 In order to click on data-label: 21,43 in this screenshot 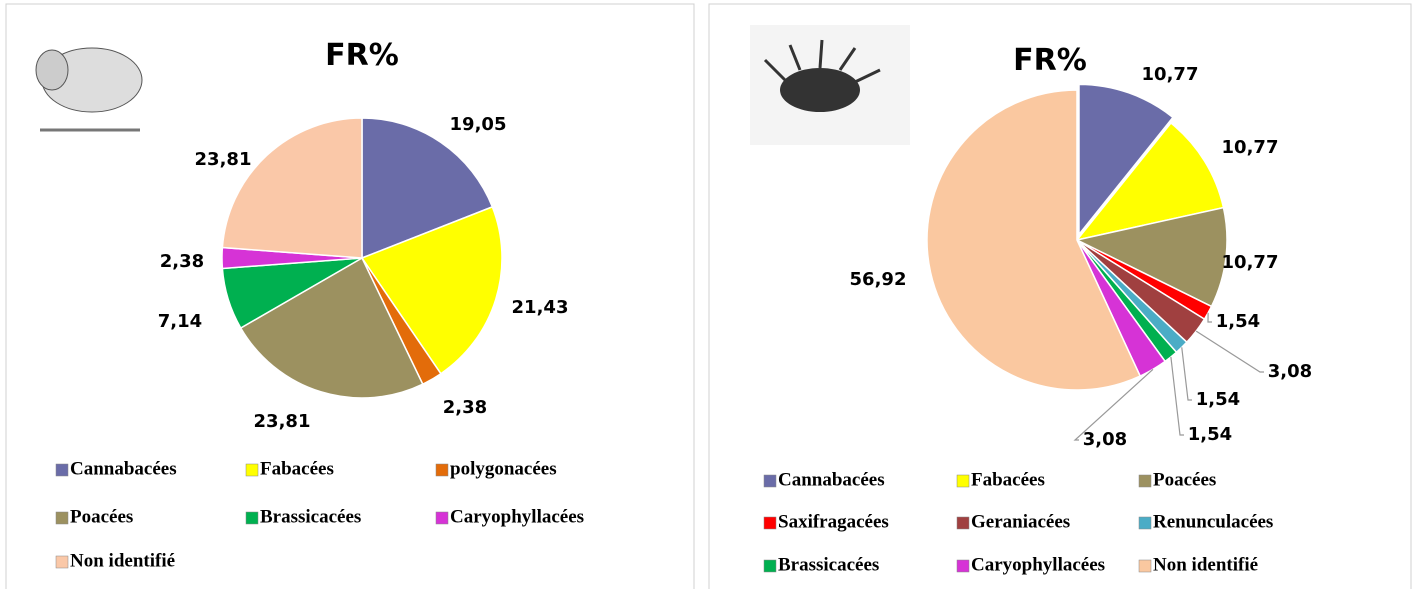, I will do `click(540, 307)`.